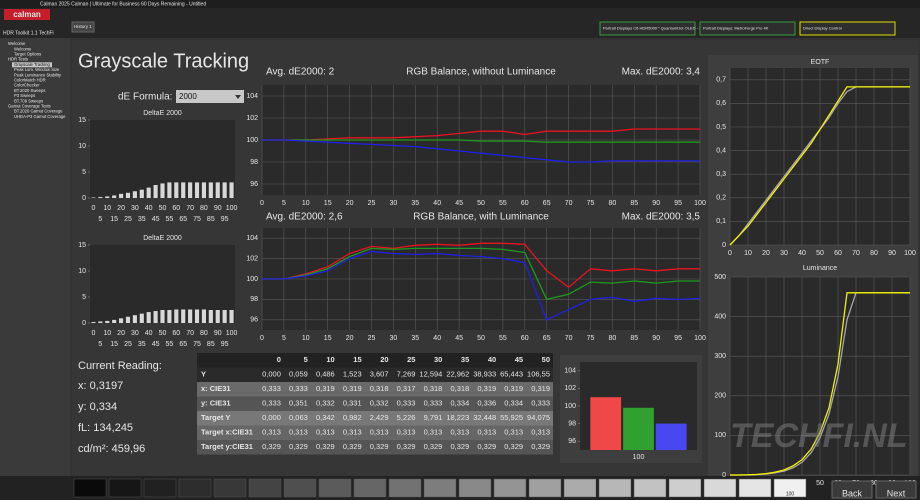 The image size is (920, 500). What do you see at coordinates (896, 493) in the screenshot?
I see `nav-button-label: Next` at bounding box center [896, 493].